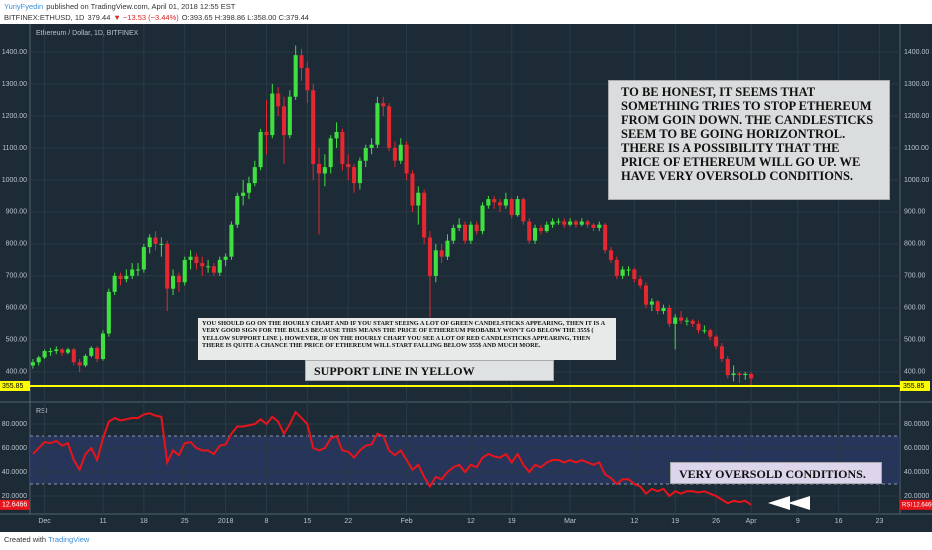 This screenshot has width=932, height=550. Describe the element at coordinates (570, 521) in the screenshot. I see `x-tick-label: Mar` at that location.